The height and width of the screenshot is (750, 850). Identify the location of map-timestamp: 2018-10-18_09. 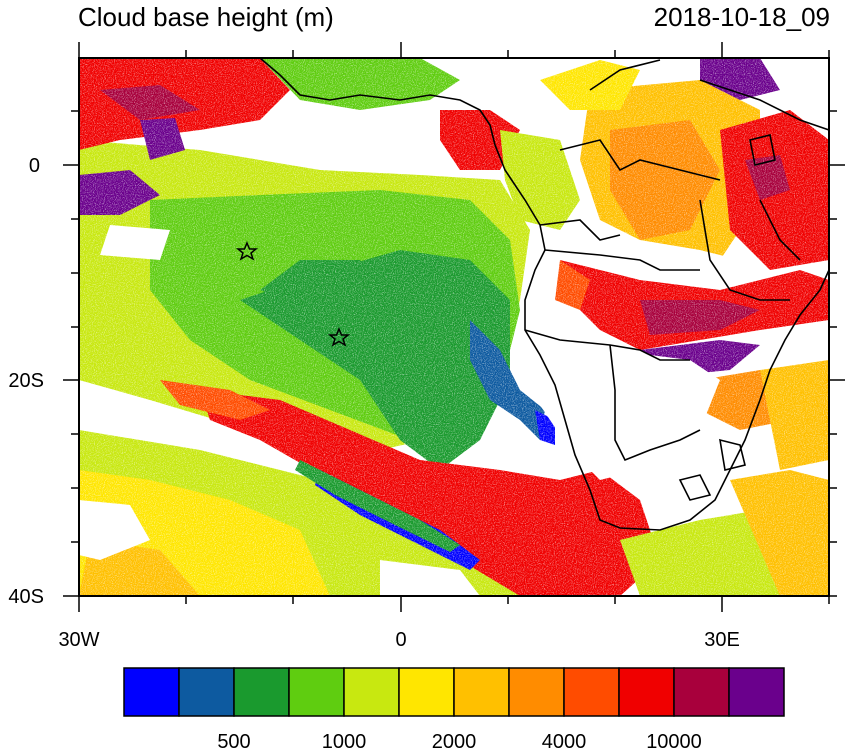
(741, 17).